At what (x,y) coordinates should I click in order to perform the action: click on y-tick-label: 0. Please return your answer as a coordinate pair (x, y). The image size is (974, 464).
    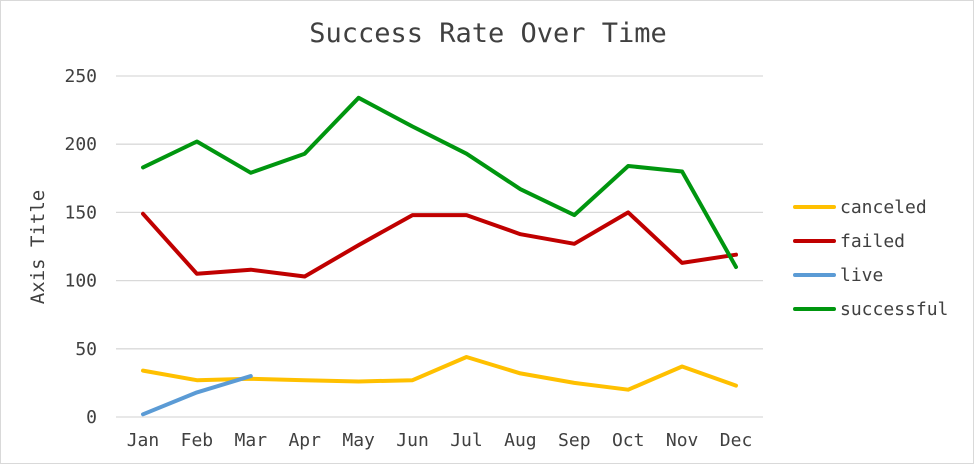
    Looking at the image, I should click on (91, 417).